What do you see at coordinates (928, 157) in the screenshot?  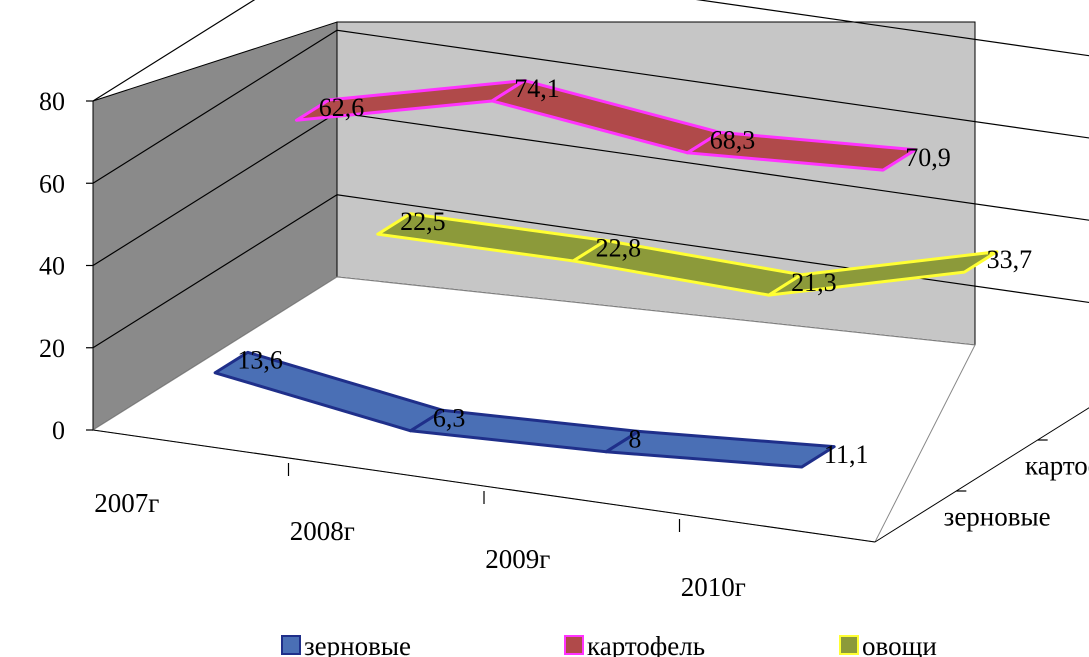 I see `data-label: 70,9` at bounding box center [928, 157].